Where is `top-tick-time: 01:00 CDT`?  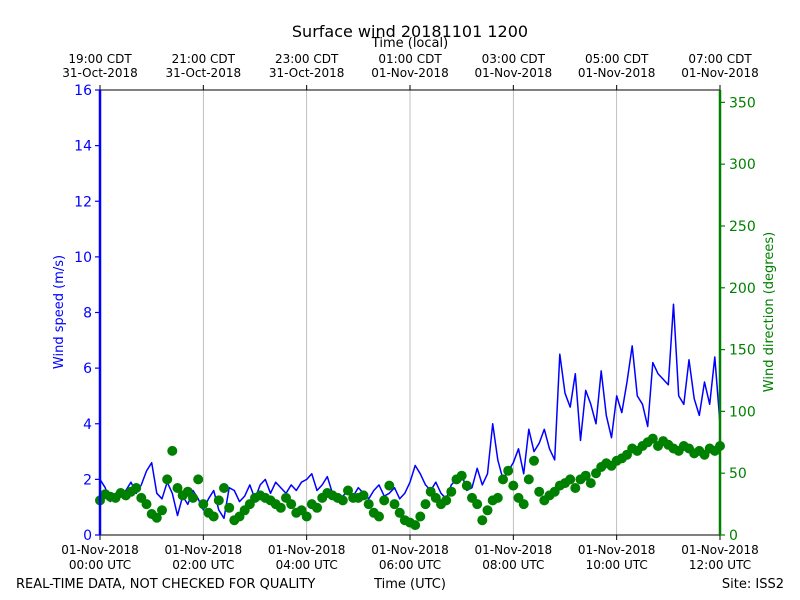 top-tick-time: 01:00 CDT is located at coordinates (410, 59).